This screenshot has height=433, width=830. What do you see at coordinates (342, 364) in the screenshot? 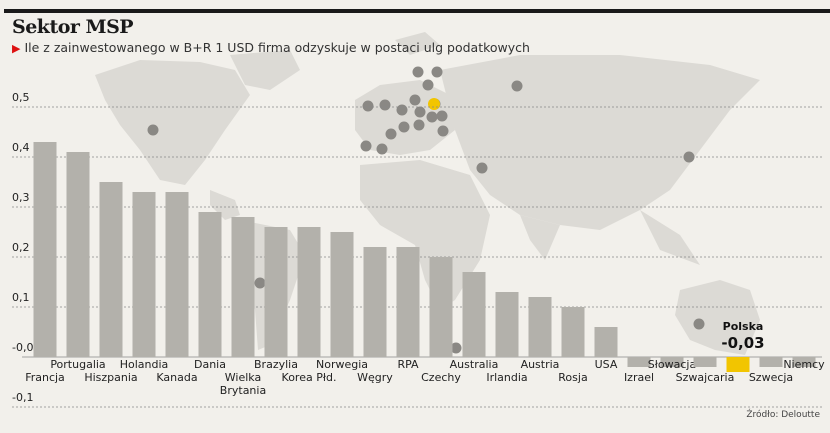
I see `category-label: Norwegia` at bounding box center [342, 364].